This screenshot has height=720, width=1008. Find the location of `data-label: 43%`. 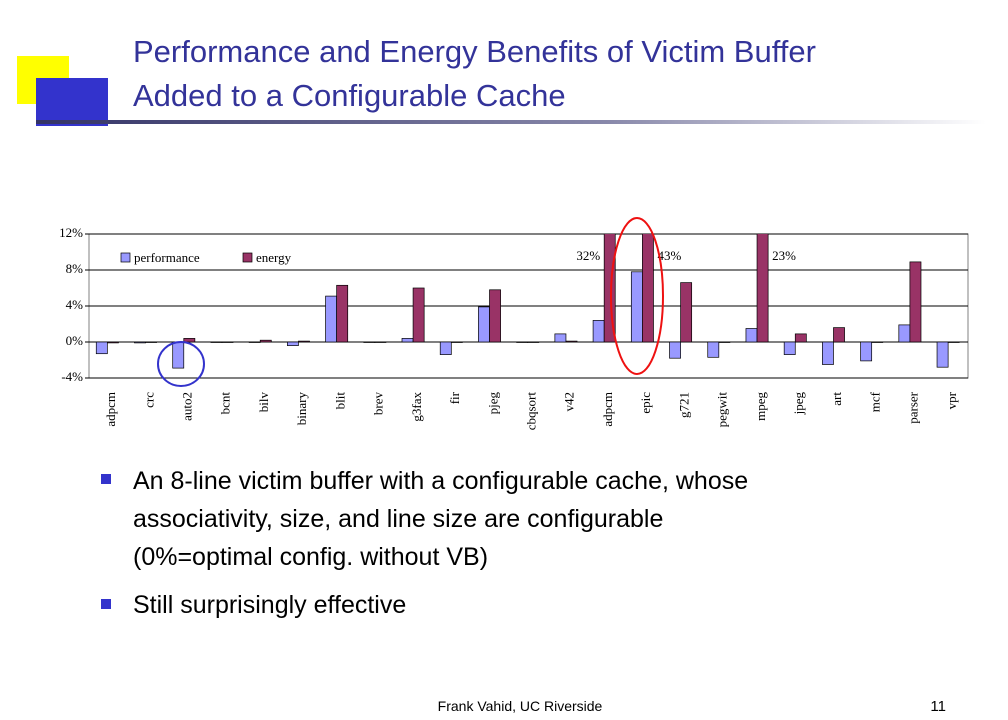

data-label: 43% is located at coordinates (669, 255).